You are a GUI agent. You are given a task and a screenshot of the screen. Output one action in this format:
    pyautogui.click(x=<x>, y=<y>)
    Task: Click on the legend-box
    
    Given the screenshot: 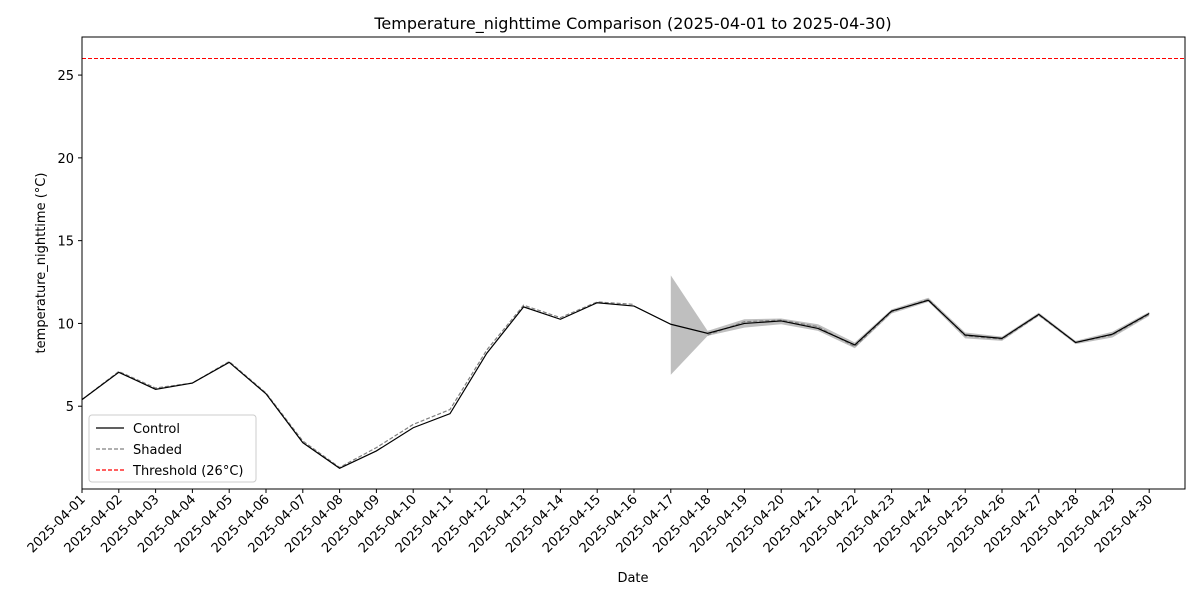 What is the action you would take?
    pyautogui.click(x=172, y=448)
    